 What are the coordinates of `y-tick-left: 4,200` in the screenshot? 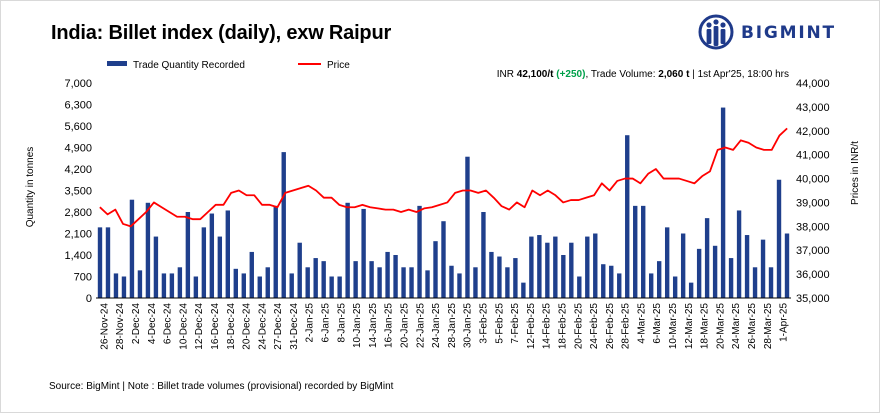 It's located at (78, 170).